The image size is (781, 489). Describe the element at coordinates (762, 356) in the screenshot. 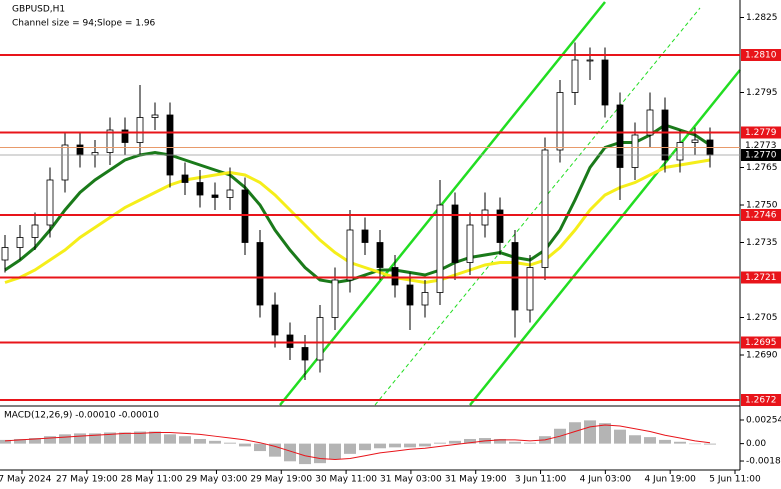

I see `y-tick-label: 1.2690` at that location.